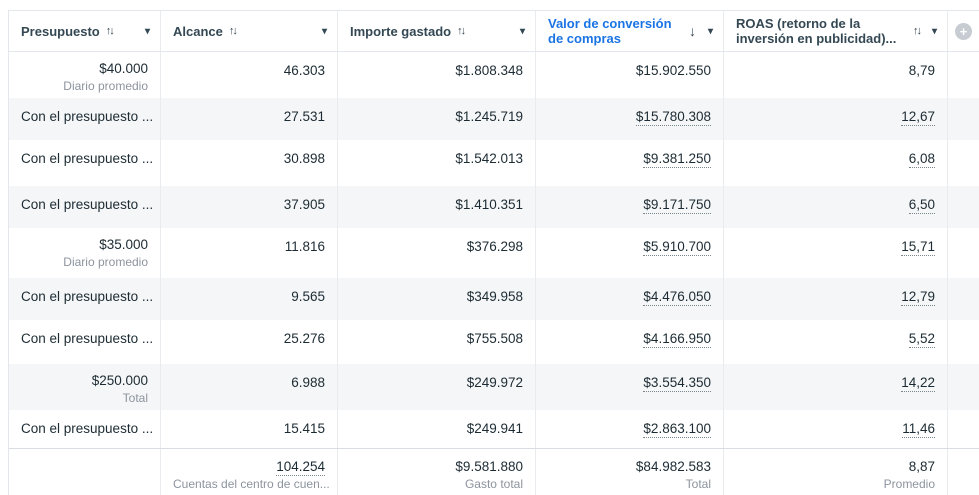 The width and height of the screenshot is (979, 495). Describe the element at coordinates (677, 205) in the screenshot. I see `metric-hover-value: $9.171.750` at that location.